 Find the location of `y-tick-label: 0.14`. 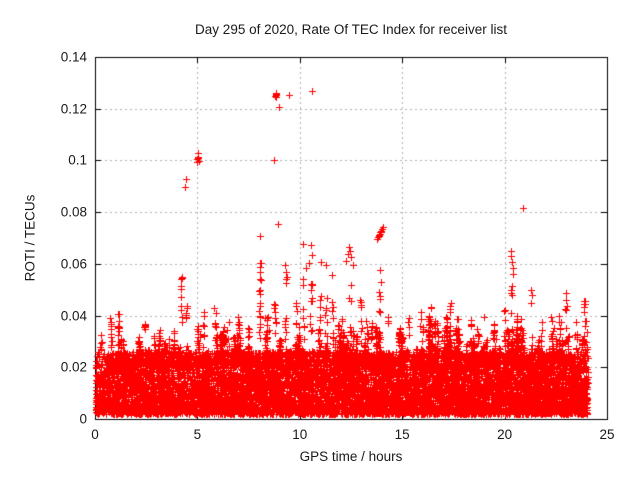

y-tick-label: 0.14 is located at coordinates (73, 57).